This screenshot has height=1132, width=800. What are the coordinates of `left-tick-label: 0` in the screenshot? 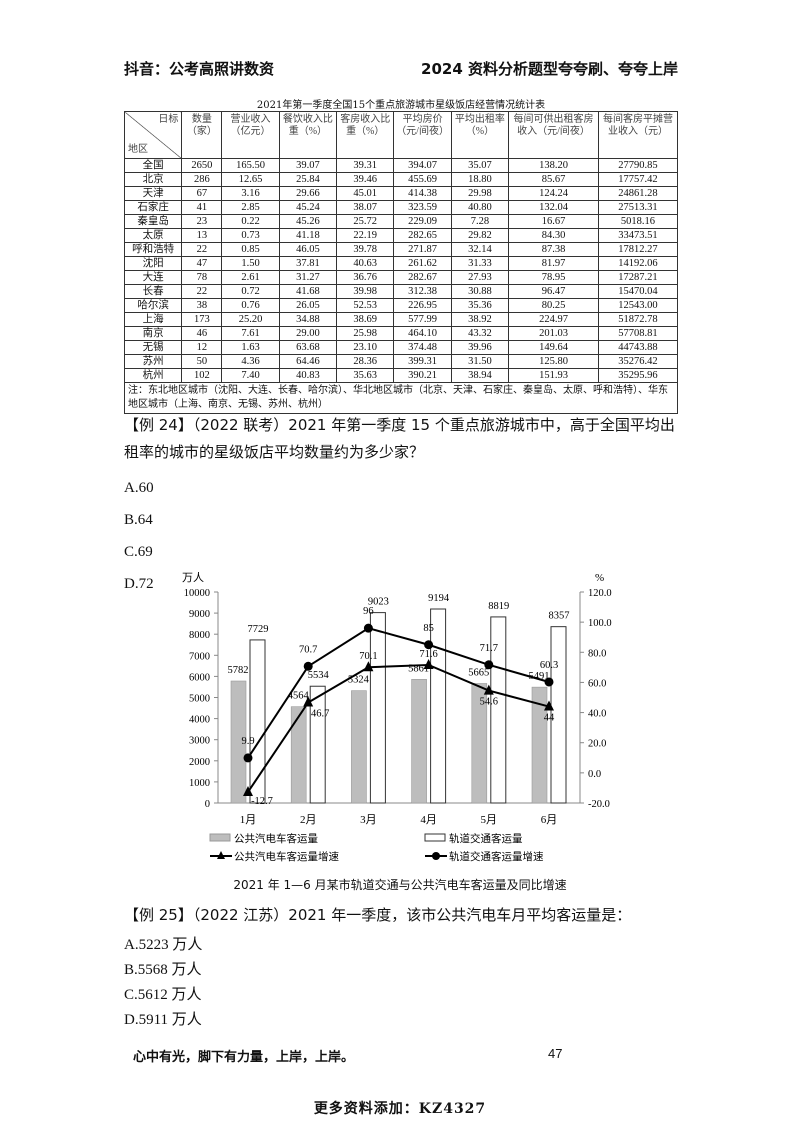 It's located at (207, 804).